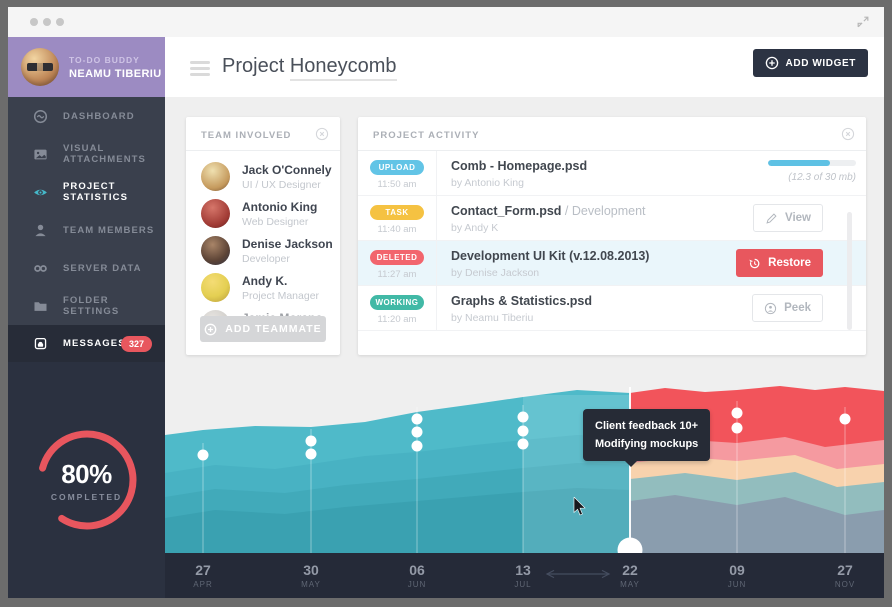  Describe the element at coordinates (309, 68) in the screenshot. I see `page-title: Project Honeycomb` at that location.